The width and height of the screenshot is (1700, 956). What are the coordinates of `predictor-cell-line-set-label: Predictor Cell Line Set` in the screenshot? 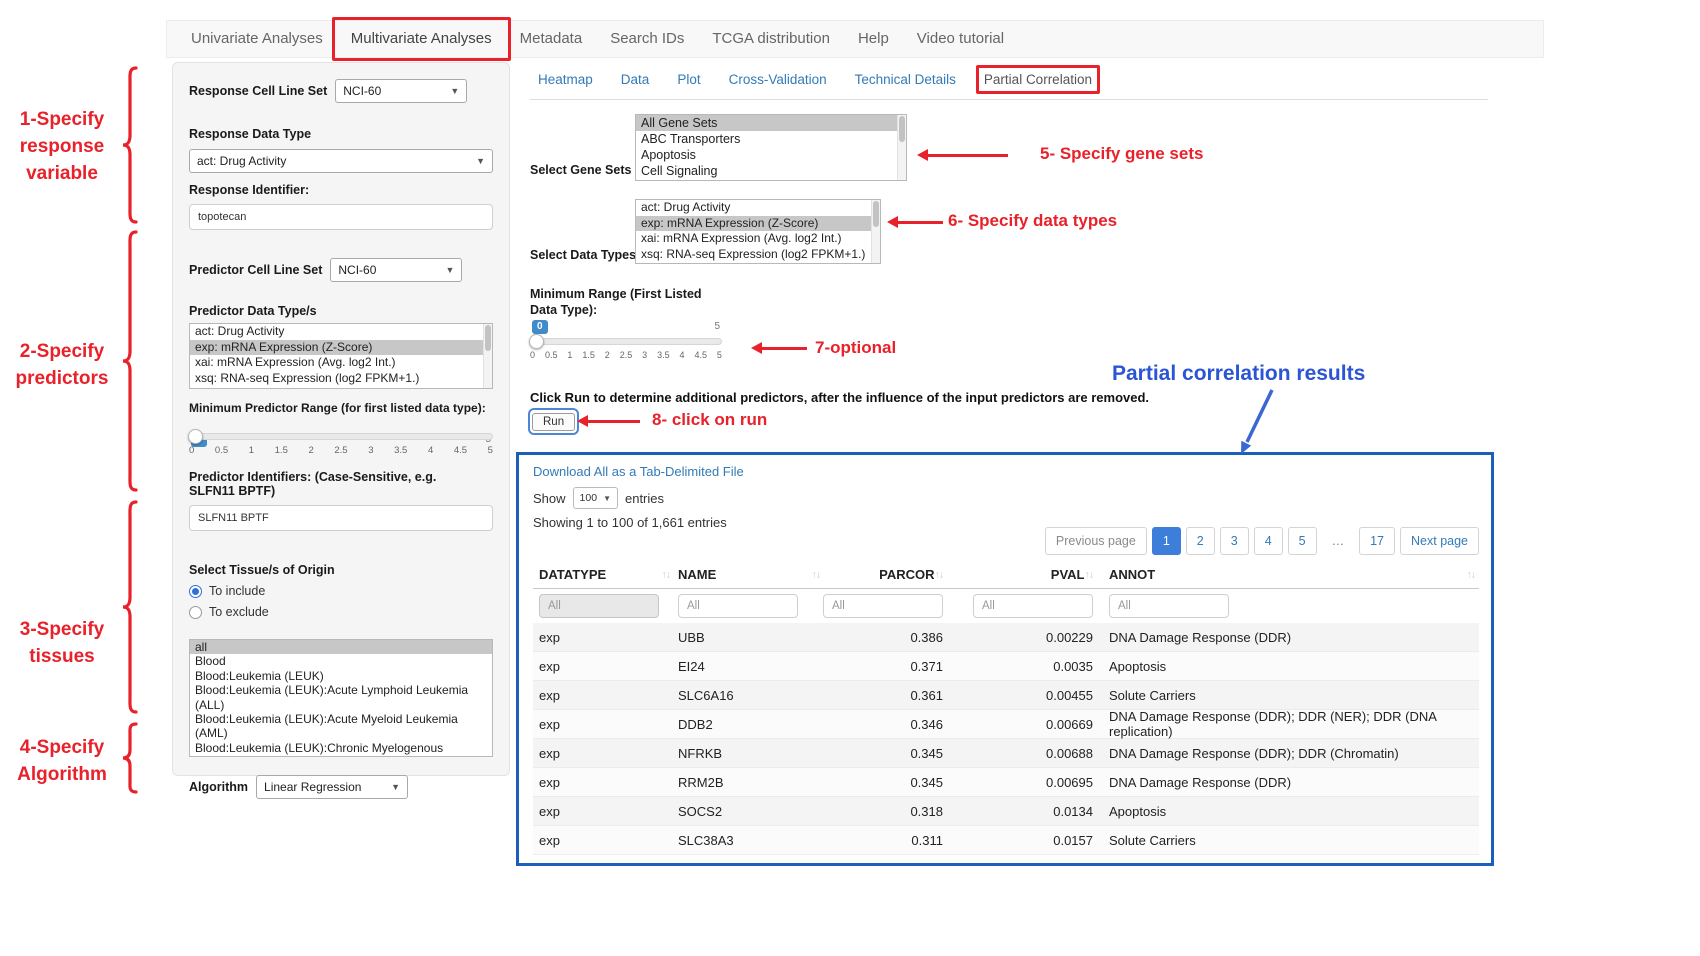 It's located at (256, 270).